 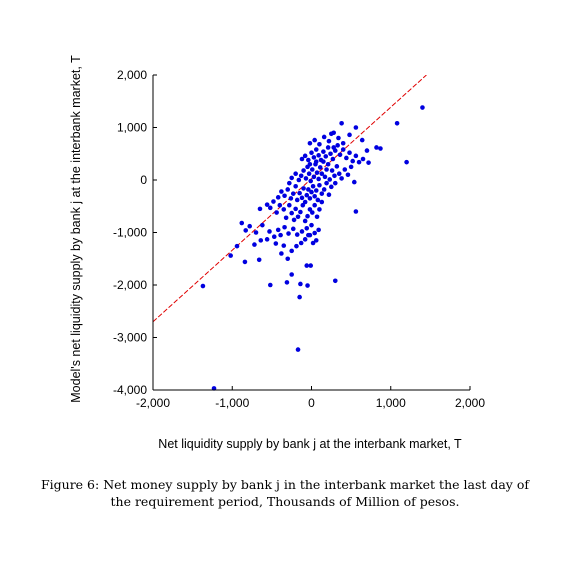 I want to click on x-tick-label: 2,000, so click(x=470, y=403).